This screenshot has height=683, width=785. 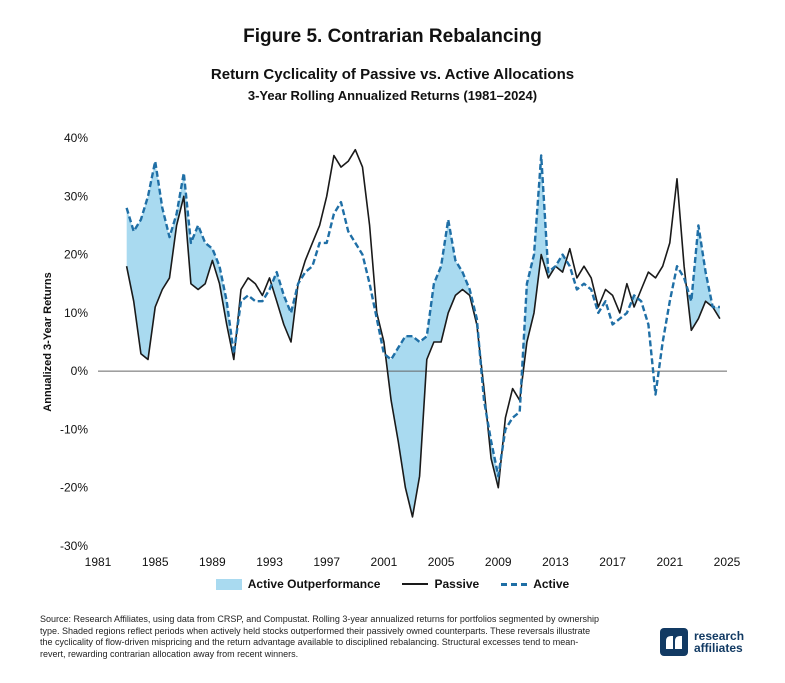 I want to click on x-tick-label: 1993, so click(x=269, y=562).